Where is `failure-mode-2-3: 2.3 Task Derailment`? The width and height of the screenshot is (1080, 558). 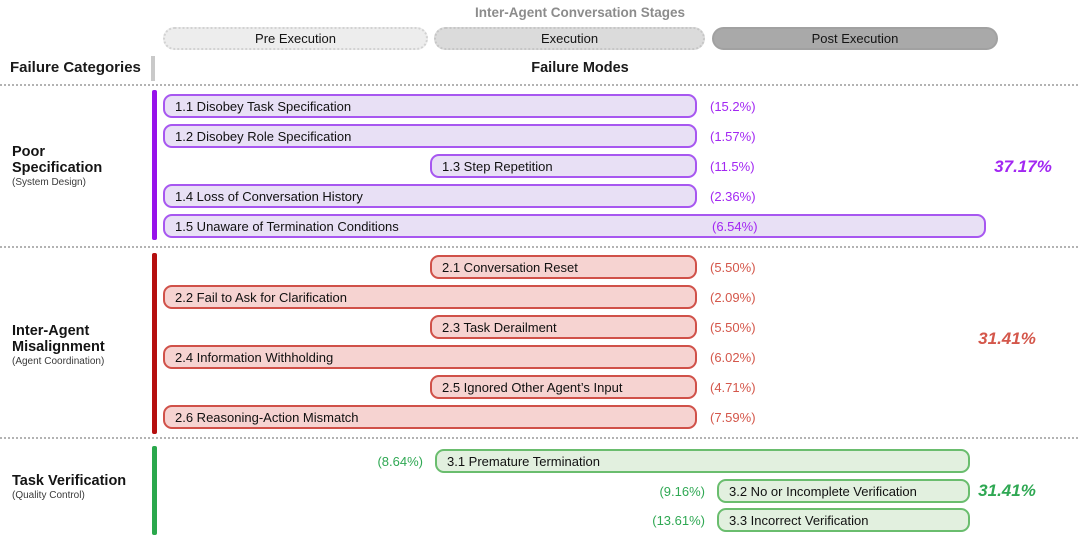
failure-mode-2-3: 2.3 Task Derailment is located at coordinates (563, 327).